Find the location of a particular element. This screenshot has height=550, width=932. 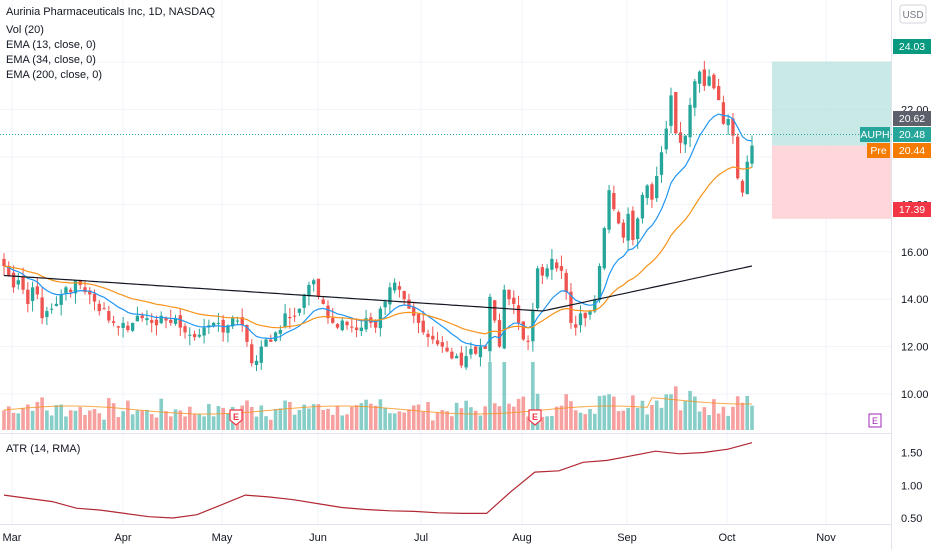

earnings-marker-may: E is located at coordinates (236, 417).